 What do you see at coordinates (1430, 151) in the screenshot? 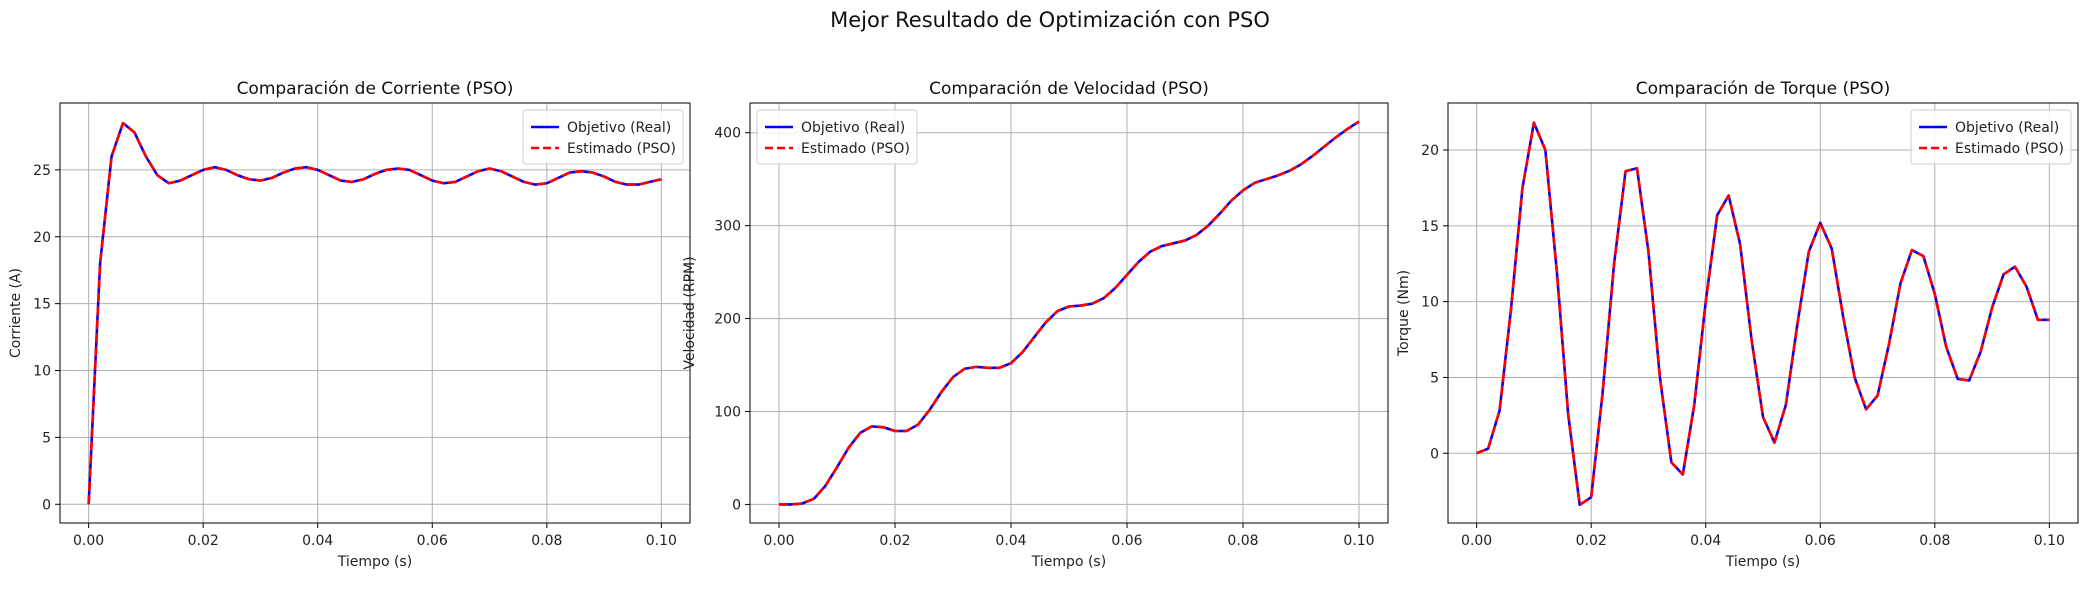
I see `torque-y-tick-label: 20` at bounding box center [1430, 151].